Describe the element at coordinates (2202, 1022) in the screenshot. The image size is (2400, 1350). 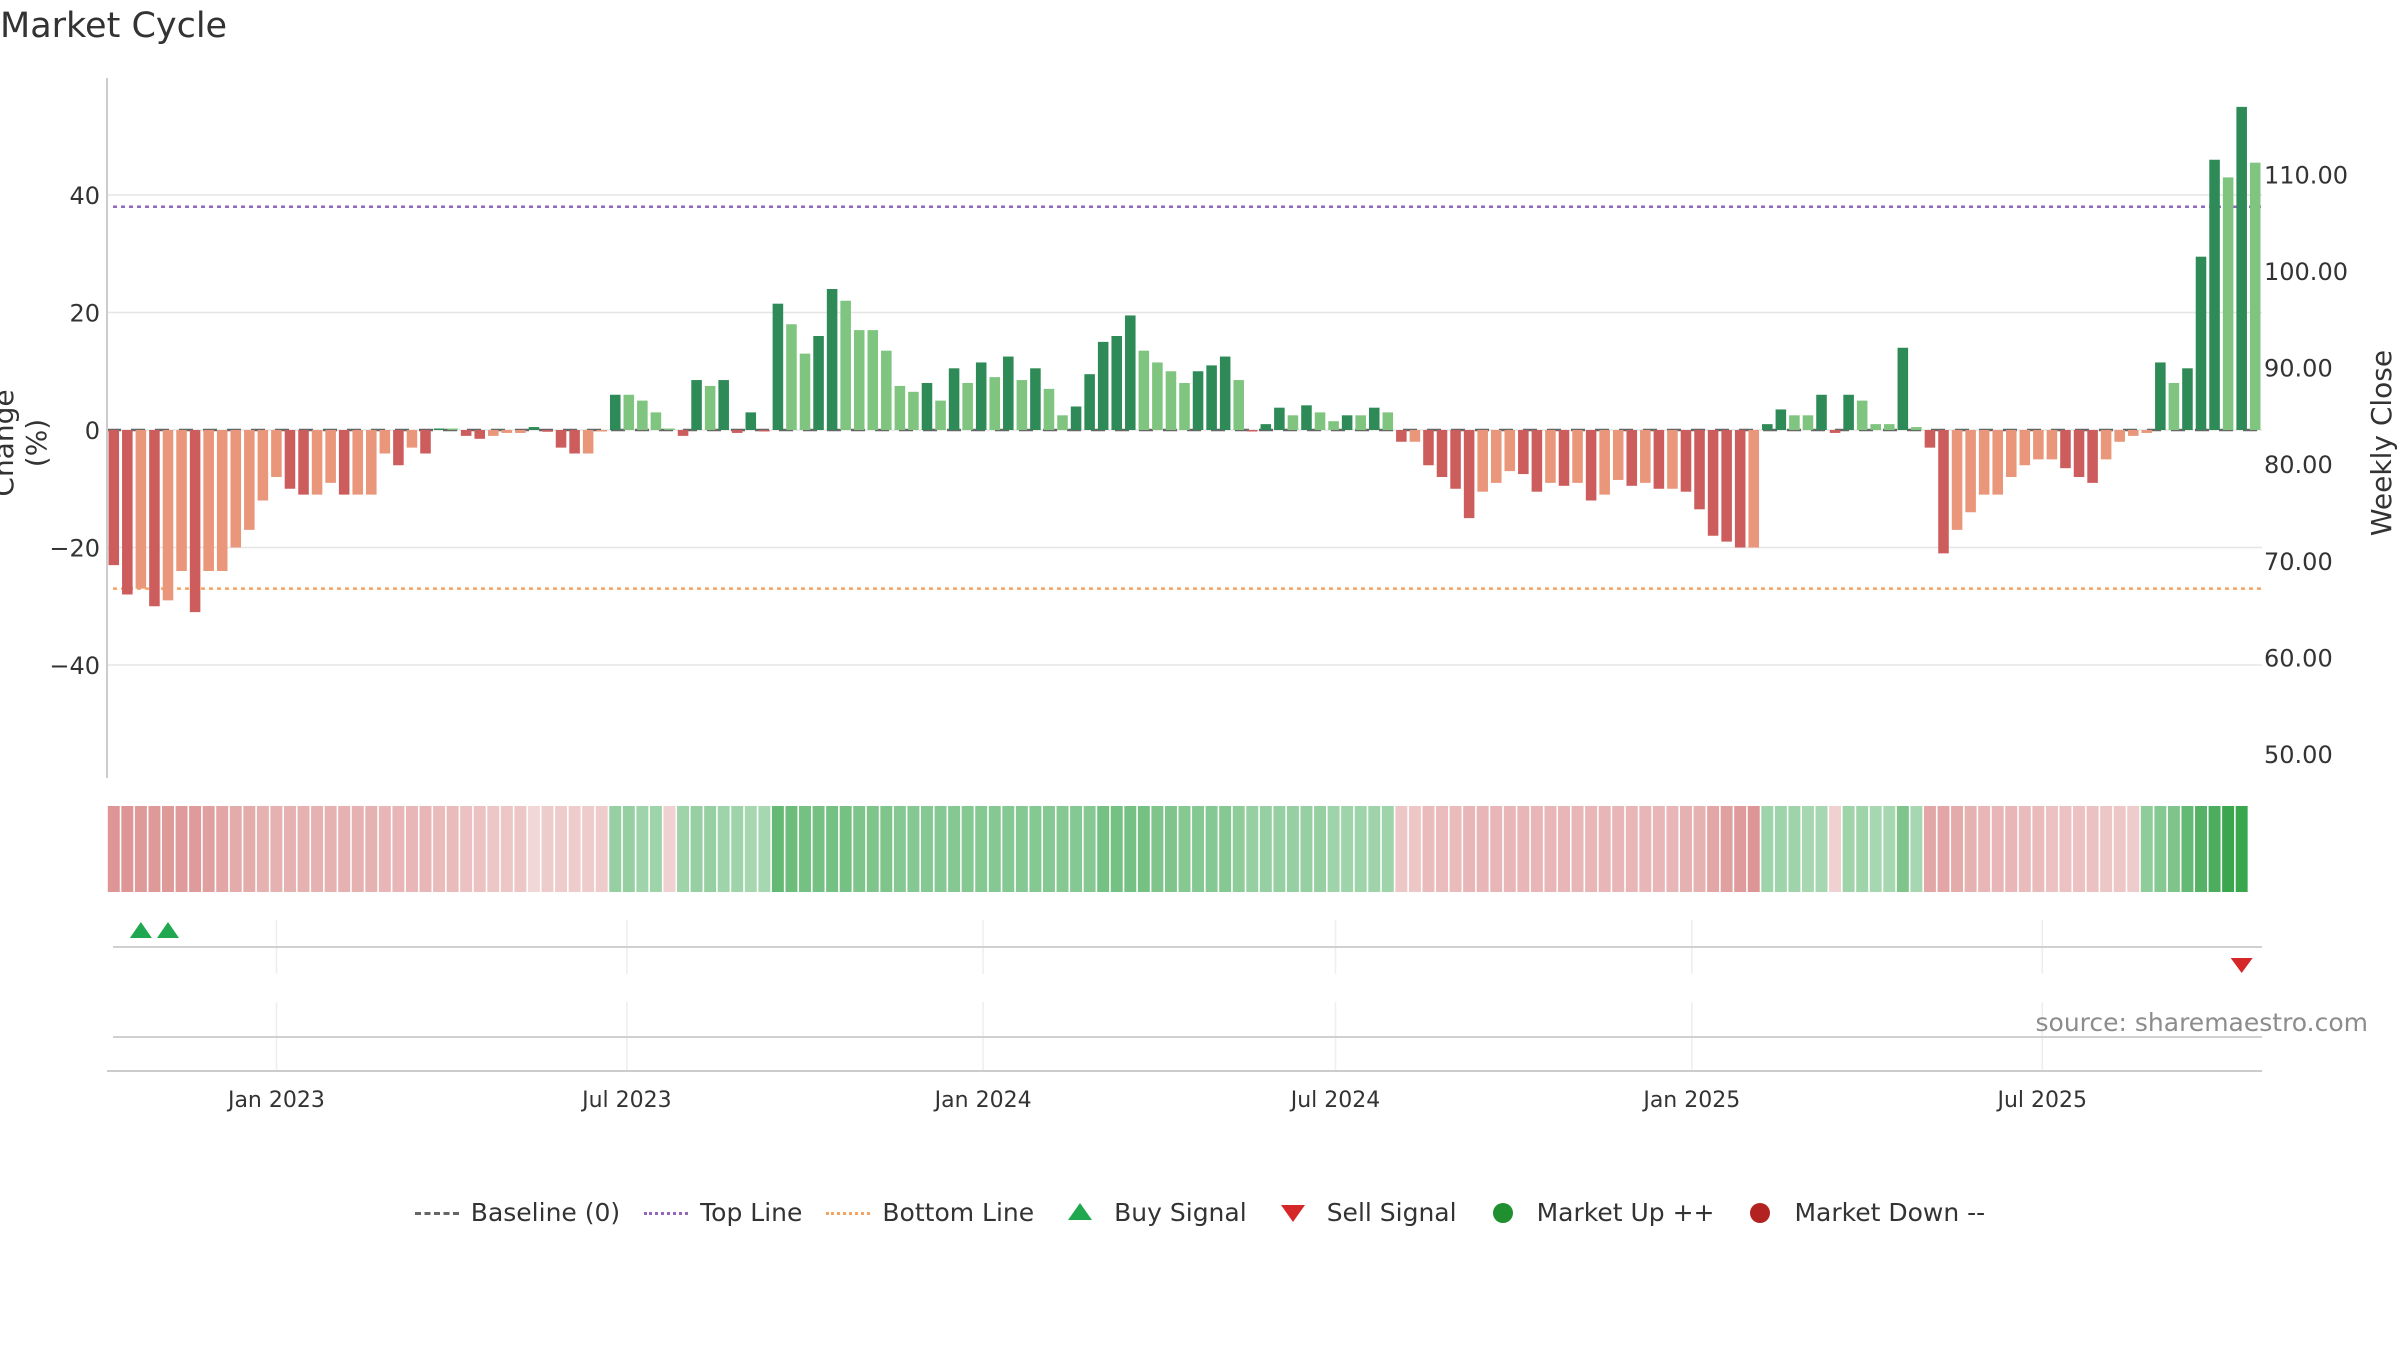
I see `source-label: source: sharemaestro.com` at that location.